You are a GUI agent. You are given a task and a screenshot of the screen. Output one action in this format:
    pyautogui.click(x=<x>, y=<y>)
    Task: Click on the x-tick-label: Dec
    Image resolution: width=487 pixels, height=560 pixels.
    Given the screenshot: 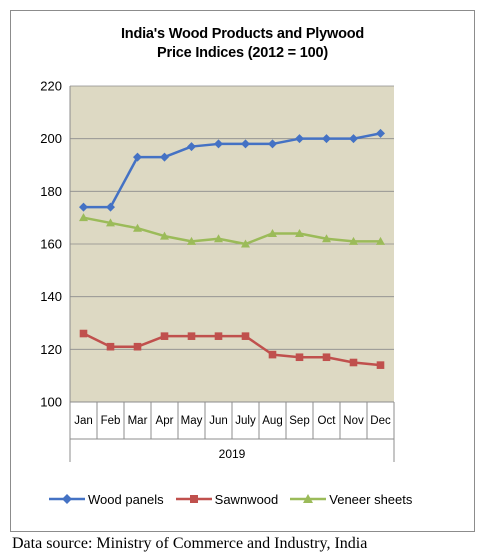 What is the action you would take?
    pyautogui.click(x=380, y=421)
    